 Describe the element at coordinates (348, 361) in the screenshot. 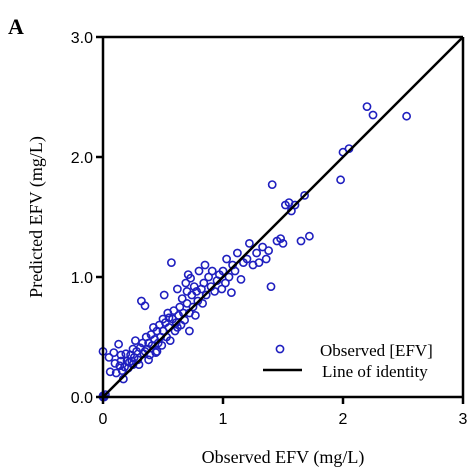

I see `legend: Observed [EFV] Line of identity` at that location.